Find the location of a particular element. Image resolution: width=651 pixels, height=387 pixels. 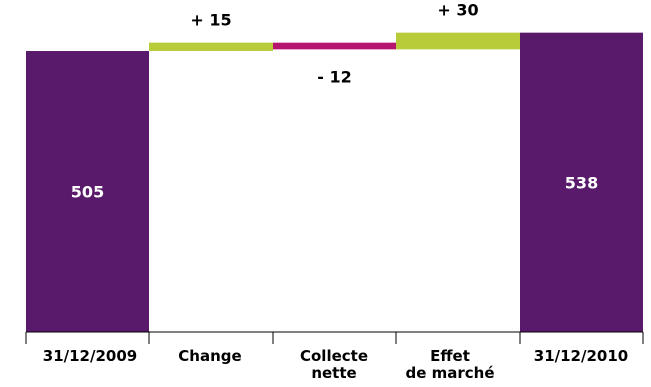

value-label-1: + 15 is located at coordinates (210, 20).